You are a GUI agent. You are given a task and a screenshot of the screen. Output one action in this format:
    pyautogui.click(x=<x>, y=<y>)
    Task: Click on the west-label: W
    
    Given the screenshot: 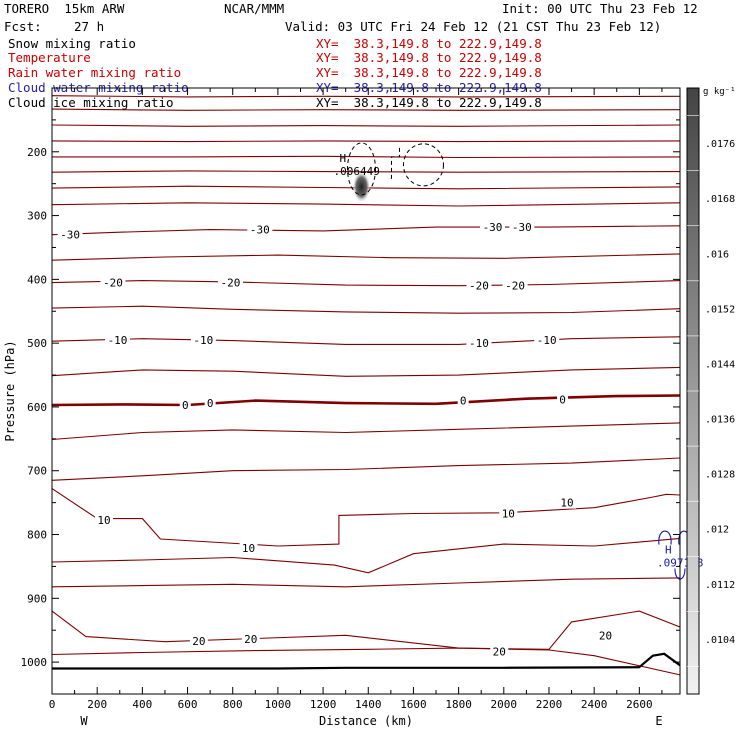 What is the action you would take?
    pyautogui.click(x=84, y=721)
    